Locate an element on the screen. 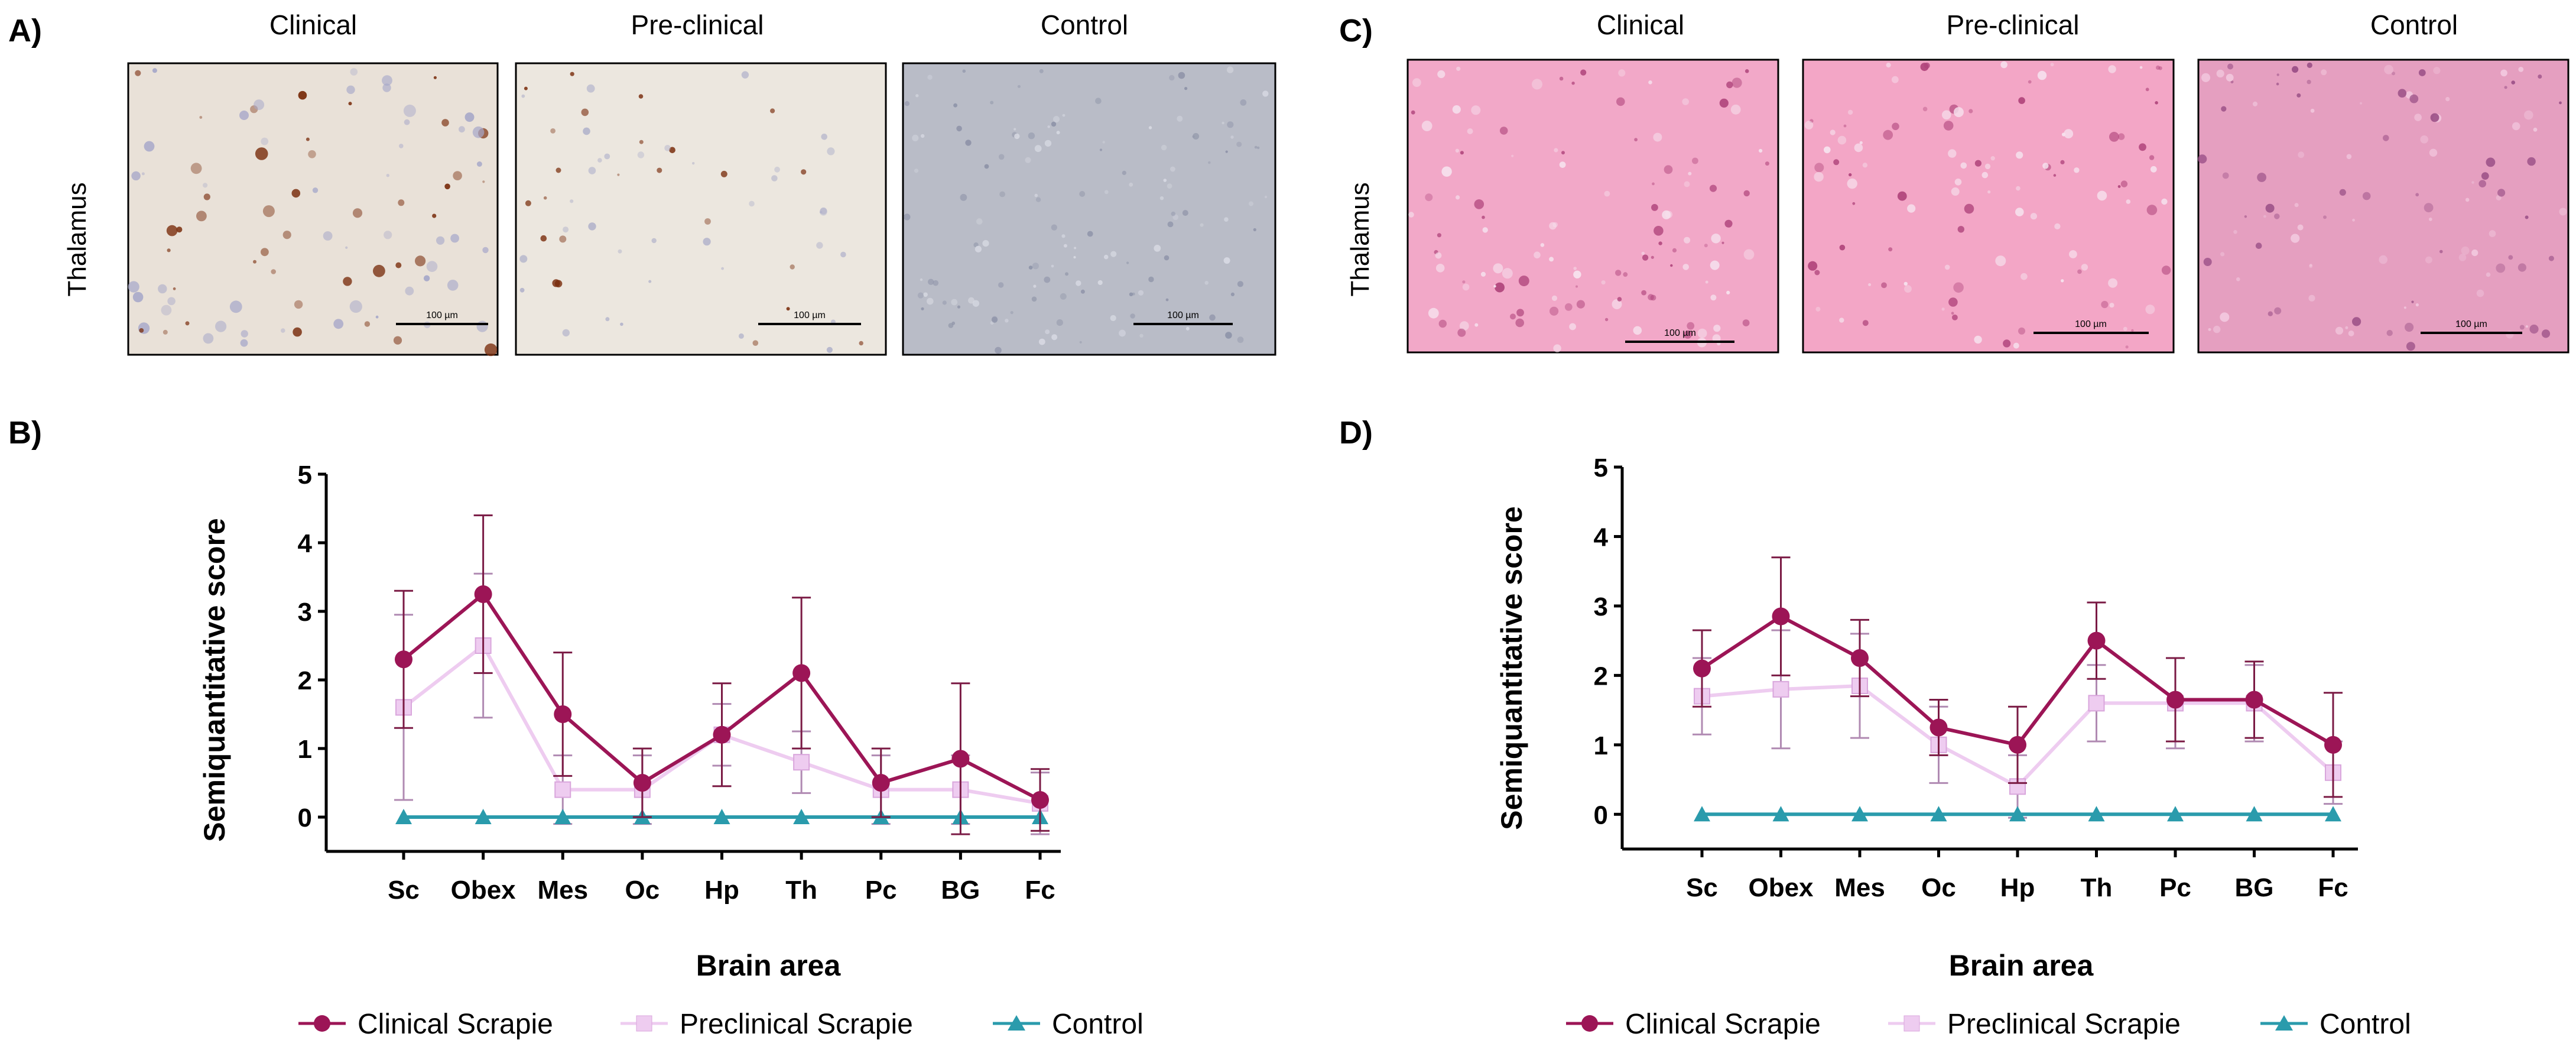  panel-a-row-label: Thalamus is located at coordinates (77, 239).